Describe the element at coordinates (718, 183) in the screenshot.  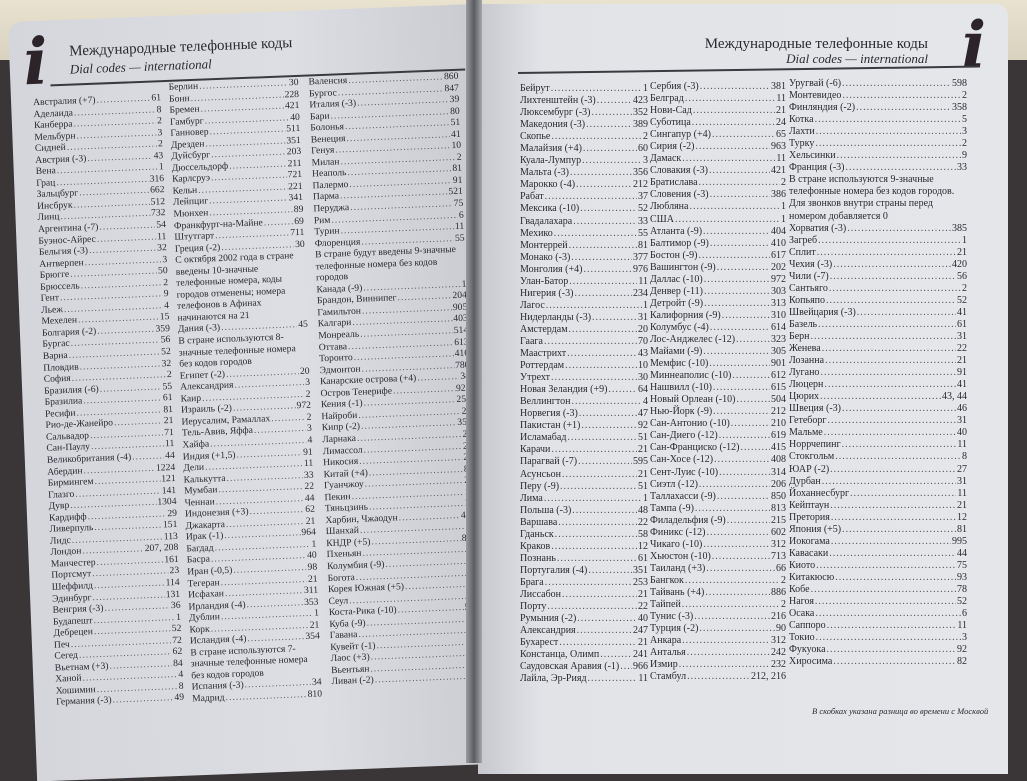
I see `dial-code-entry: Братислава 2` at that location.